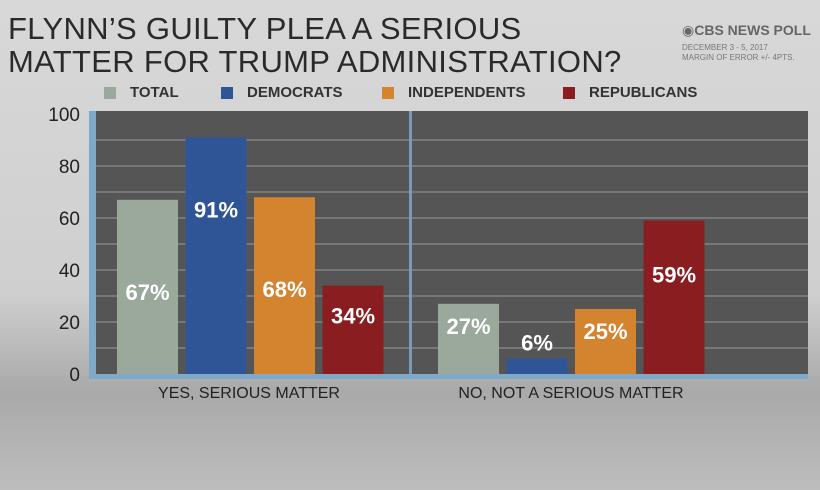 This screenshot has width=820, height=490. What do you see at coordinates (570, 393) in the screenshot?
I see `x-category-label: NO, NOT A SERIOUS MATTER` at bounding box center [570, 393].